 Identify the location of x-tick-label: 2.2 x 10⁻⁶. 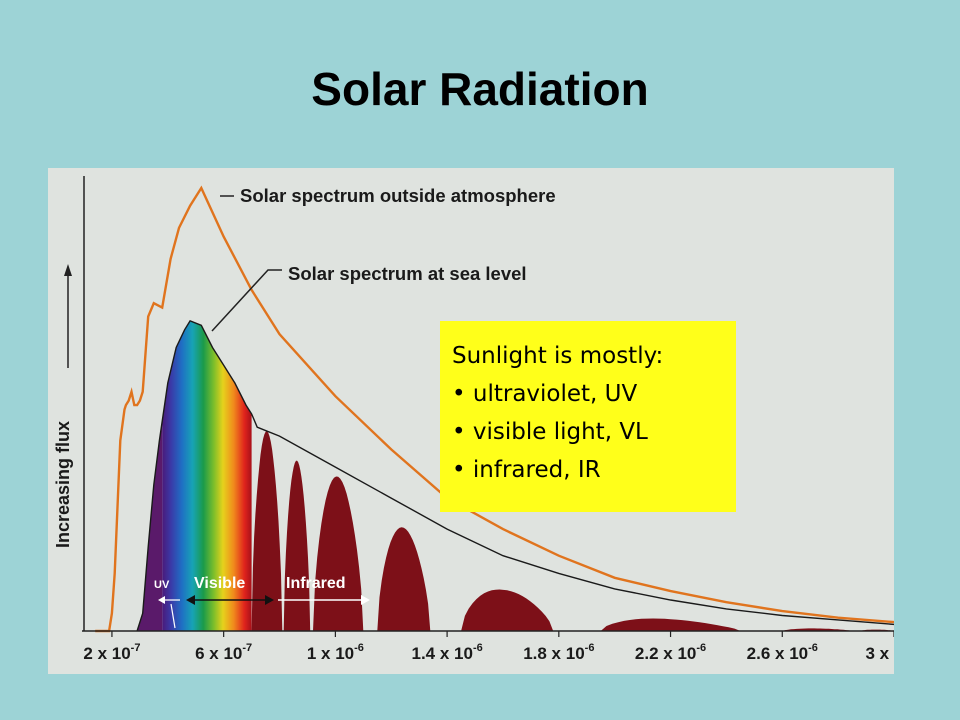
(670, 652).